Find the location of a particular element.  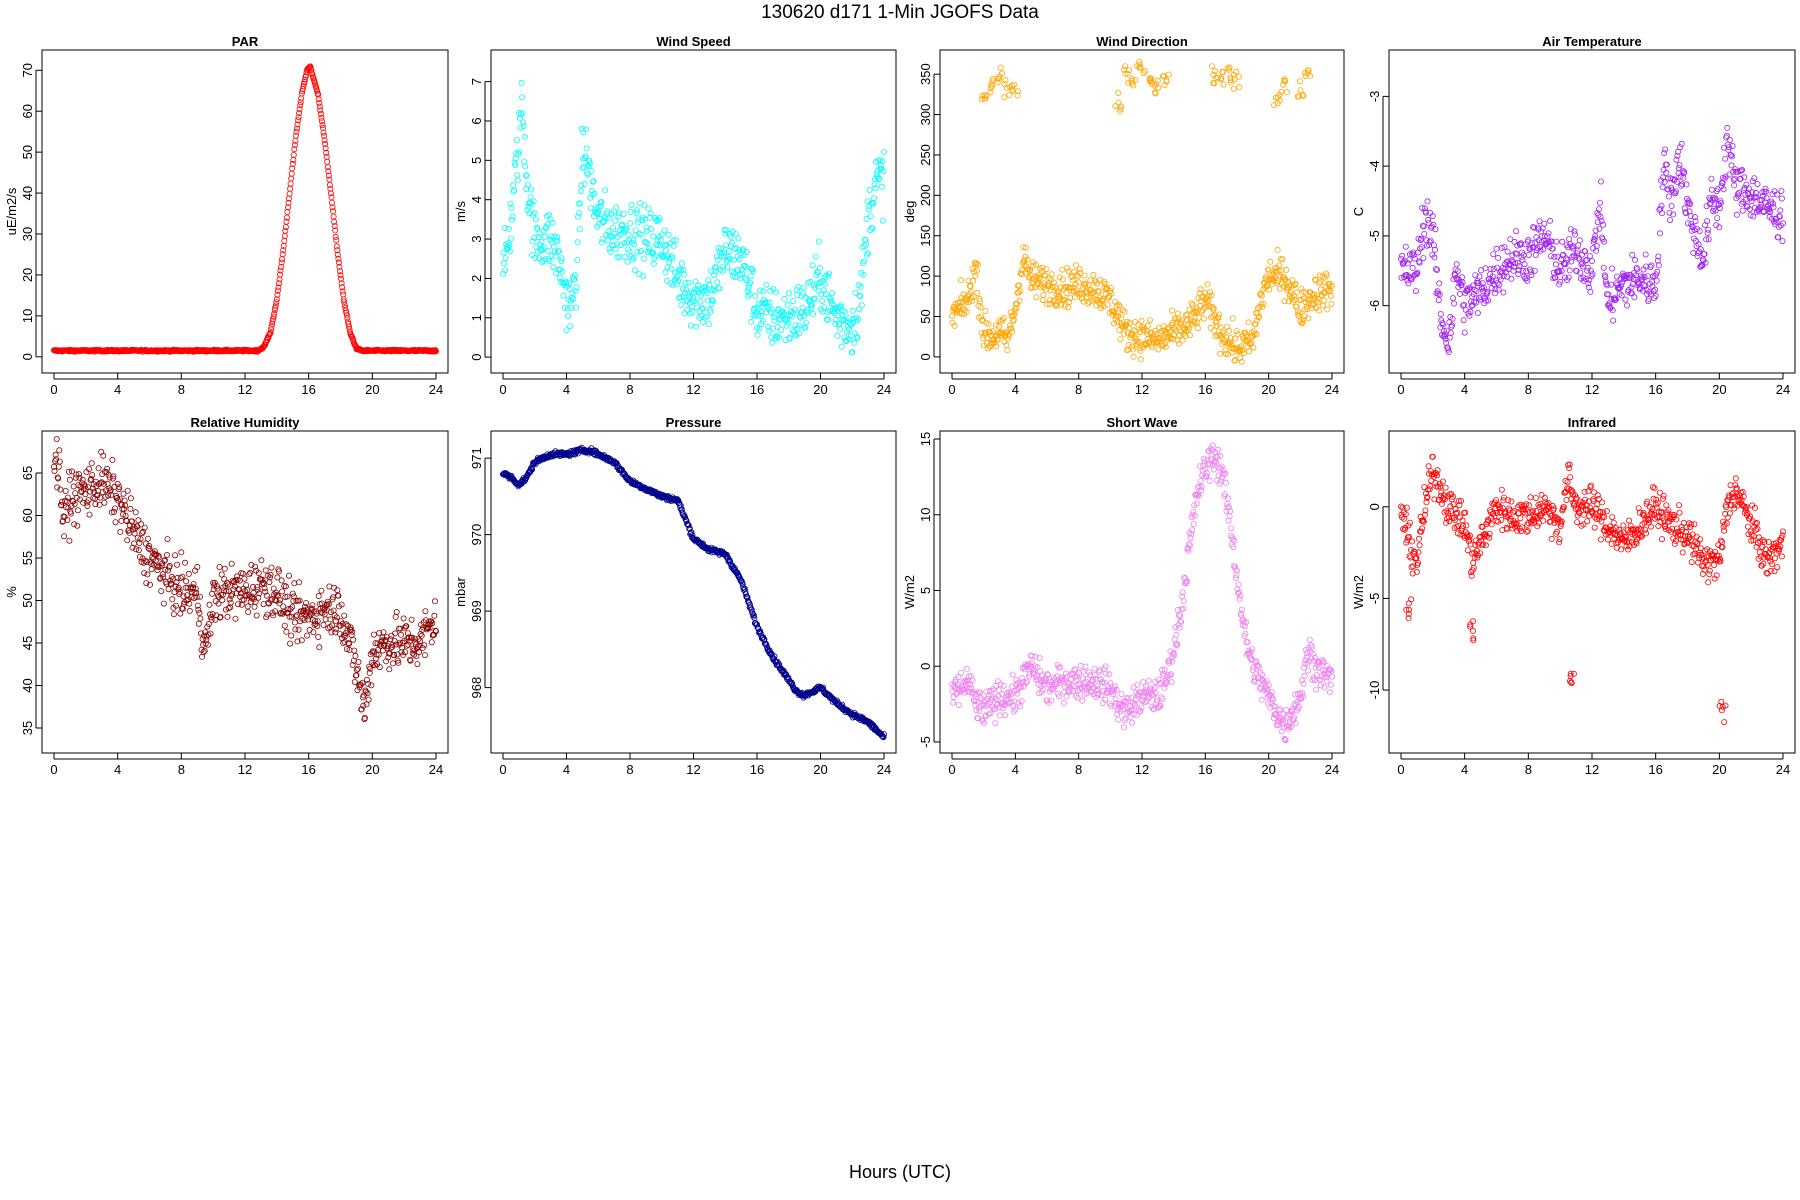

data-points is located at coordinates (245, 579).